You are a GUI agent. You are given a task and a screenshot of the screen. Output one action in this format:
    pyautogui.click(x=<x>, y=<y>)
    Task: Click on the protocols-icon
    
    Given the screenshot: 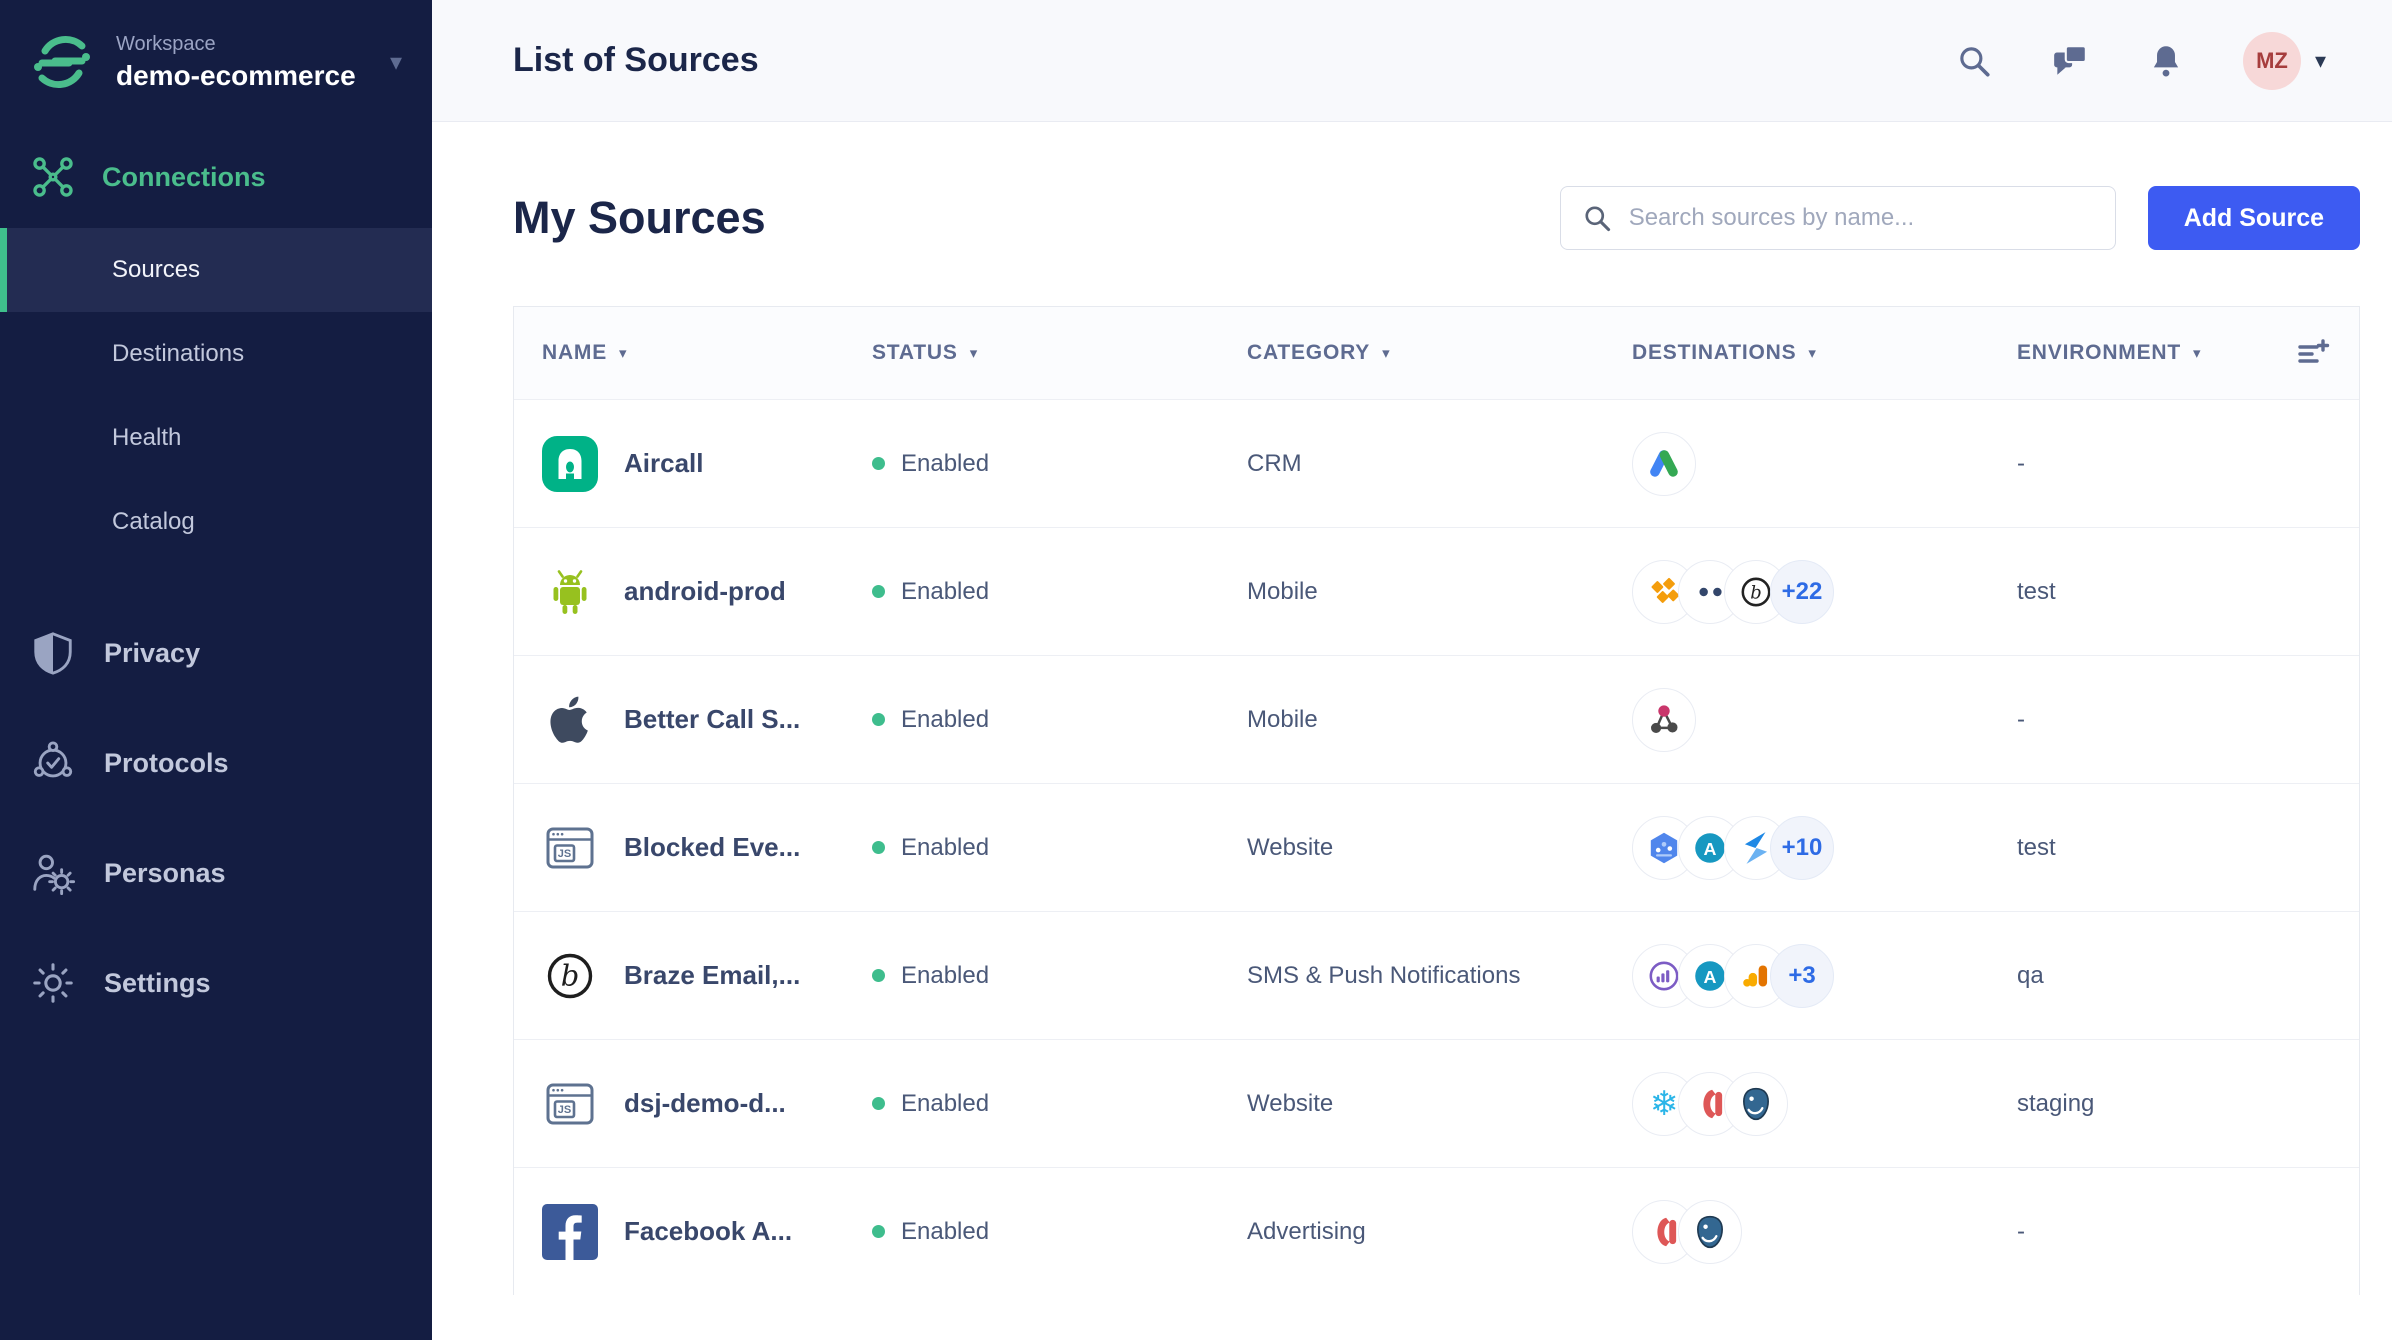 What is the action you would take?
    pyautogui.click(x=53, y=763)
    